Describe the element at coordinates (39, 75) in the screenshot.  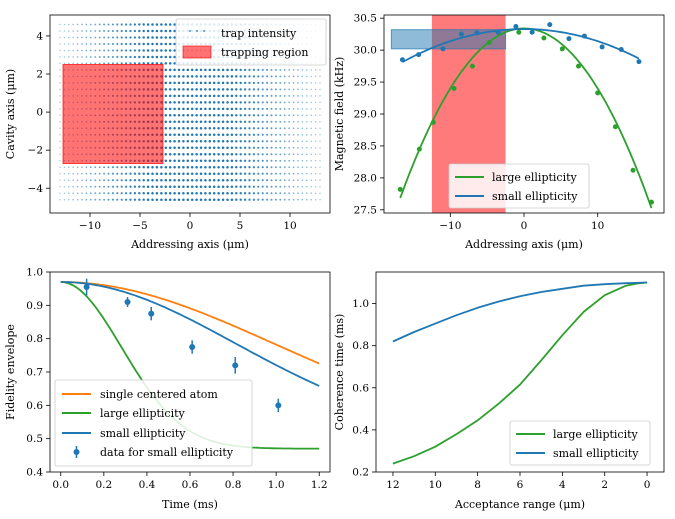
I see `ytick-label: 2` at that location.